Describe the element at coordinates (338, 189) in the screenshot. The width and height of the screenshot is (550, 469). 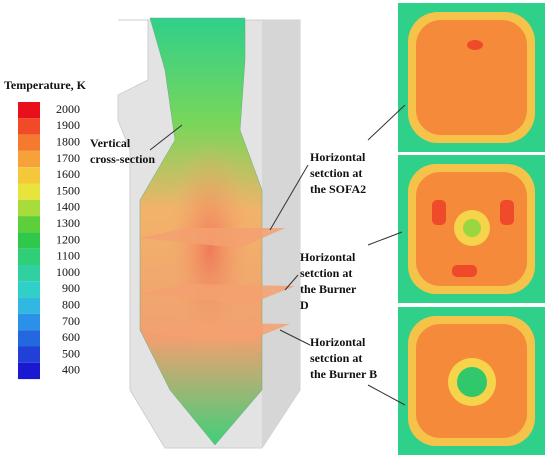
I see `annotation: the SOFA2` at that location.